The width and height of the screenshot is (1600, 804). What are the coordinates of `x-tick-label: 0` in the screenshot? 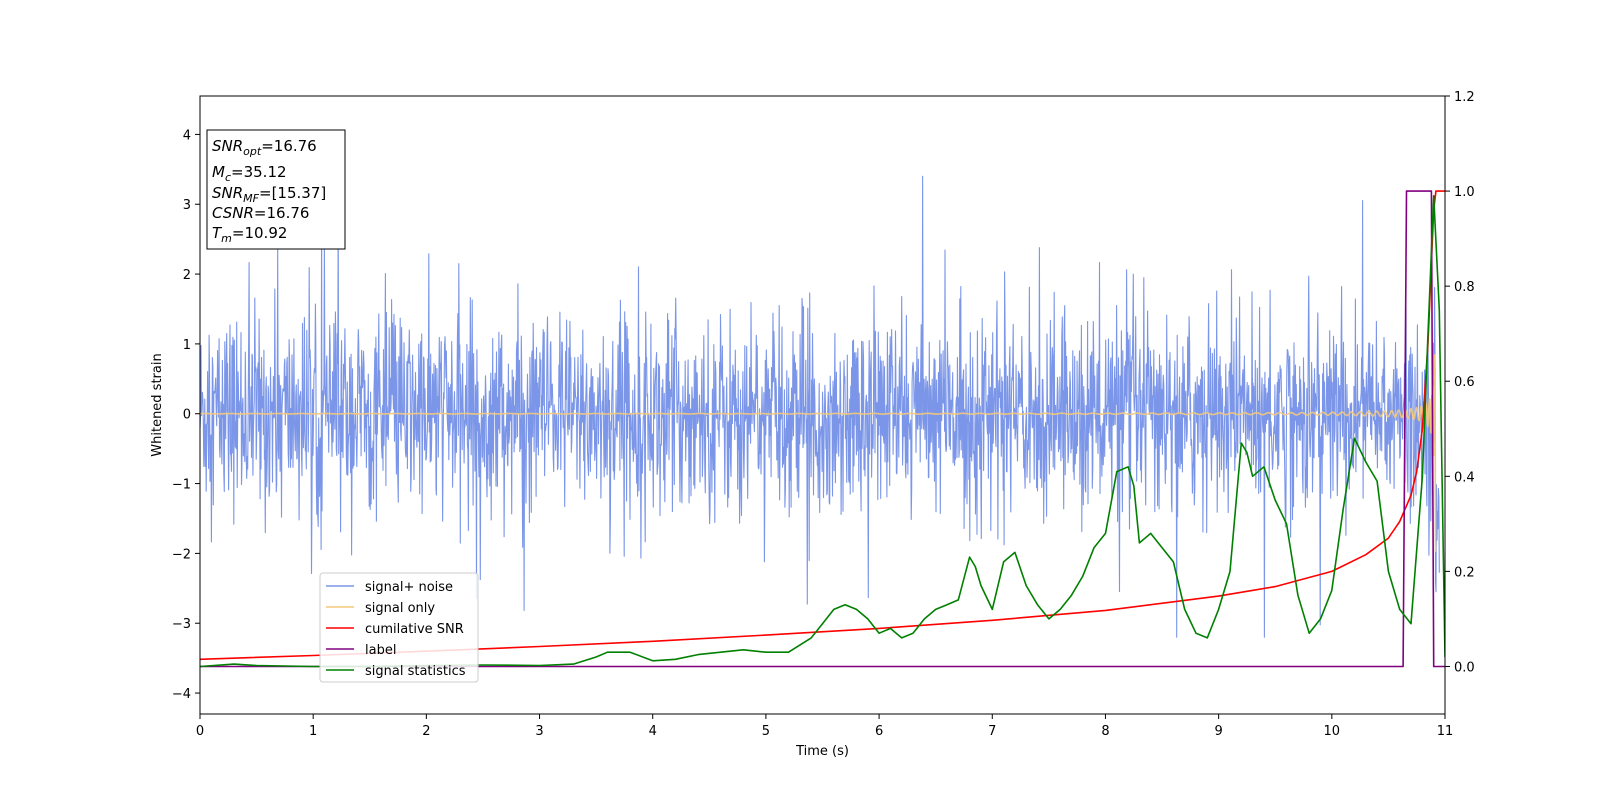 It's located at (200, 731).